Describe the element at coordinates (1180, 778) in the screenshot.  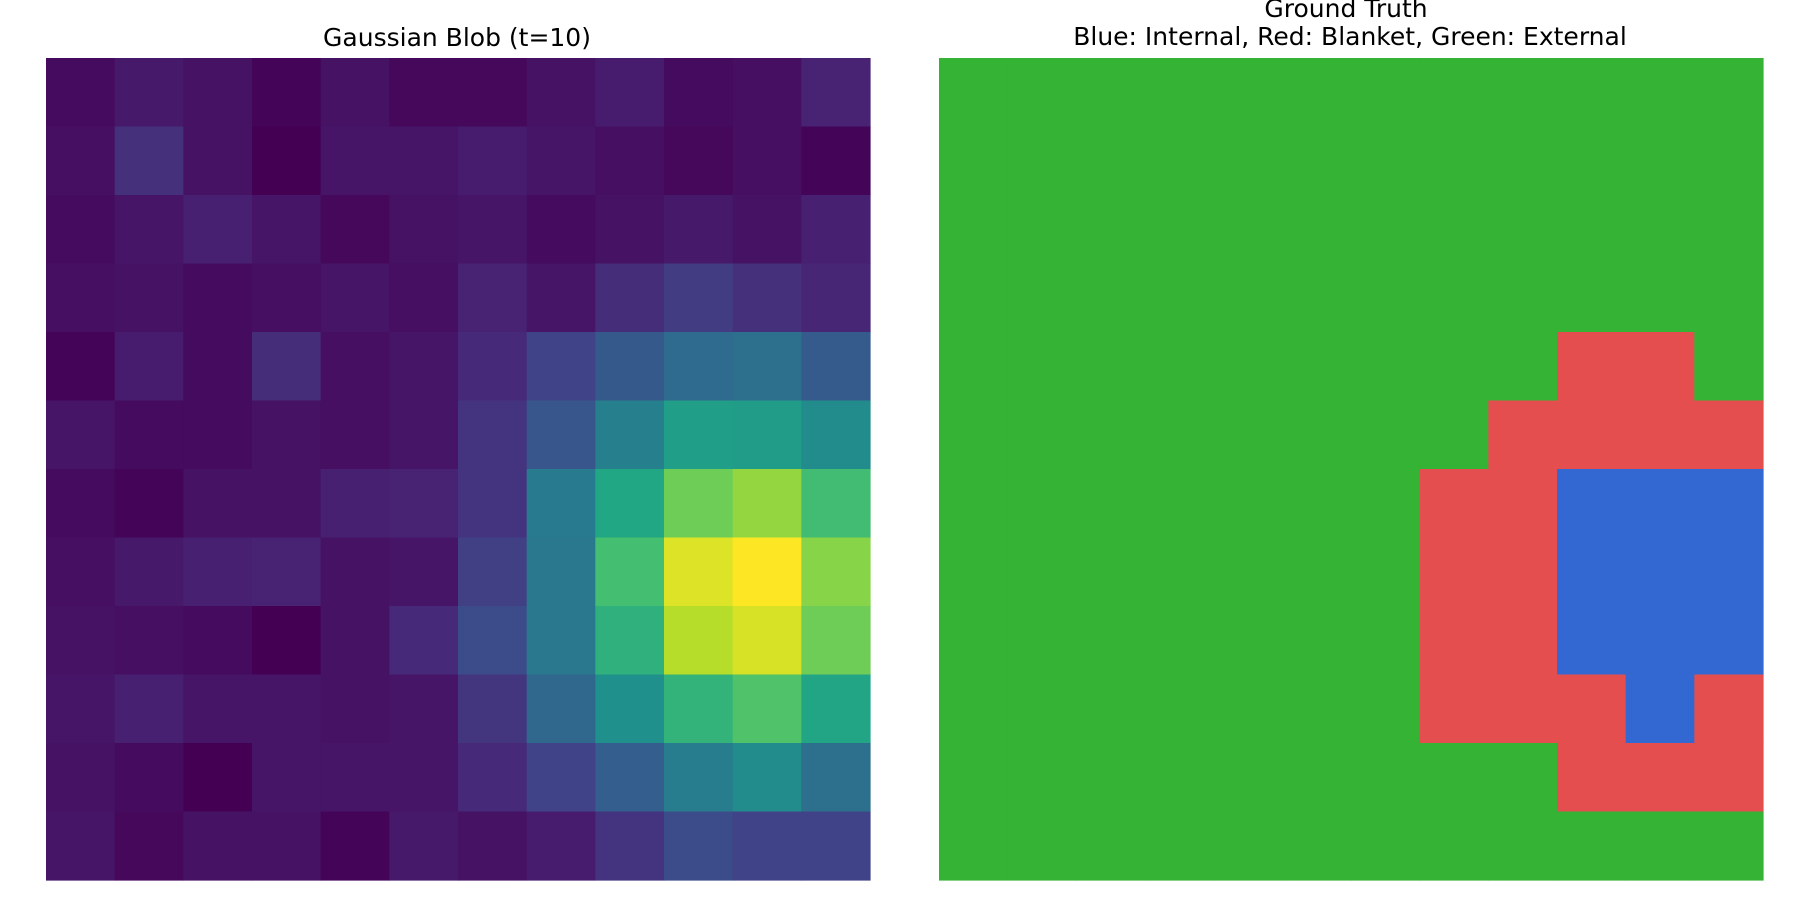
I see `truth-cell-r10-c3` at that location.